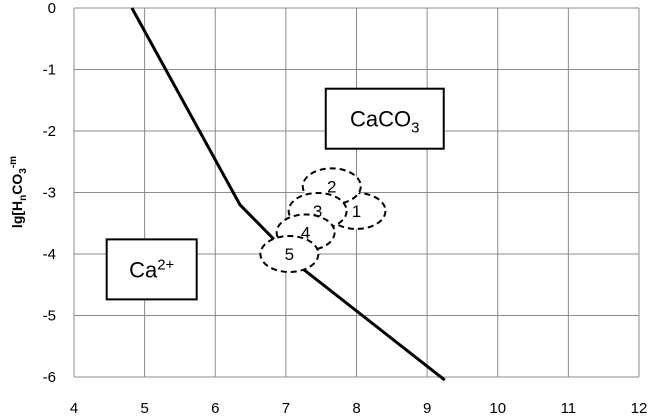  I want to click on y-tick-label: -5, so click(49, 316).